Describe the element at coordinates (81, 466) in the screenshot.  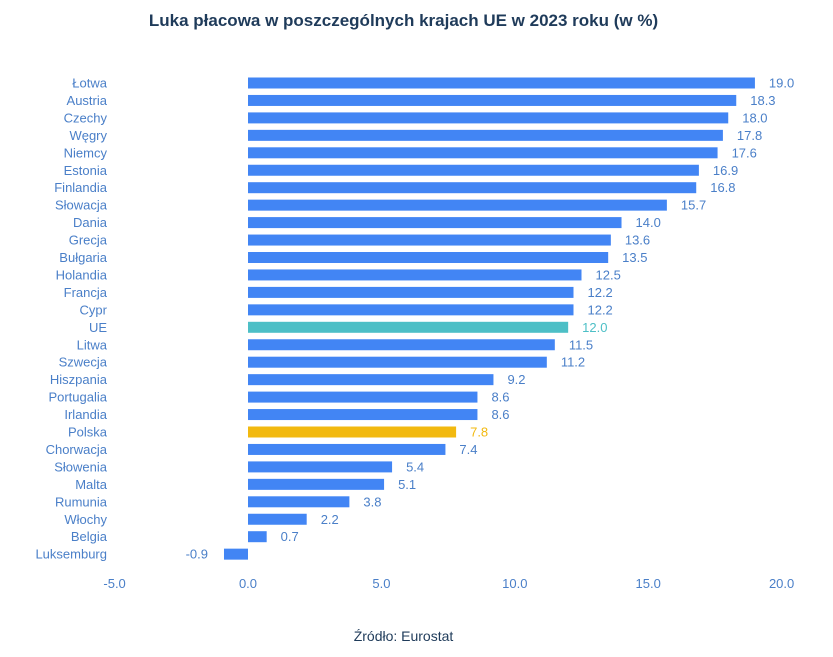
I see `category-label-slowenia: Słowenia` at that location.